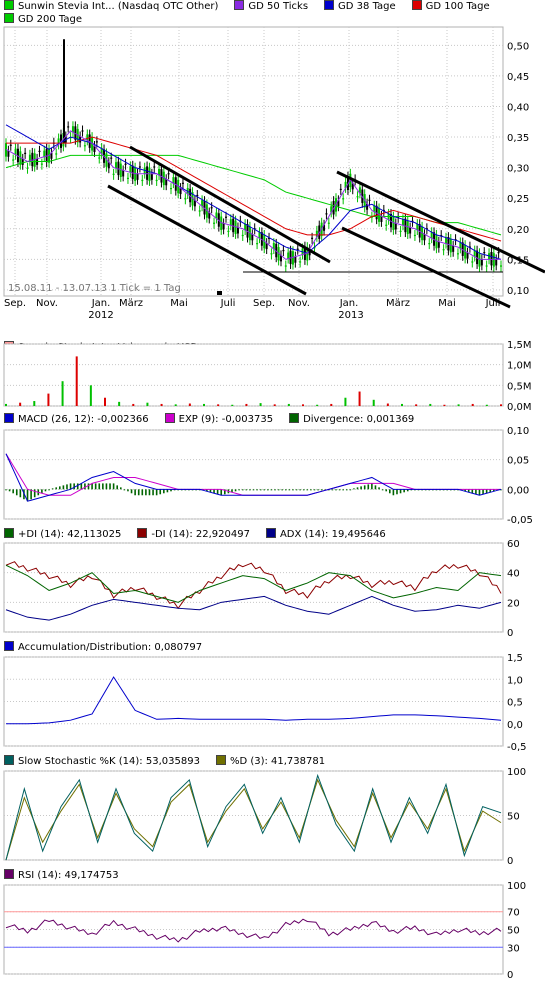  I want to click on y-tick-label: 70, so click(513, 913).